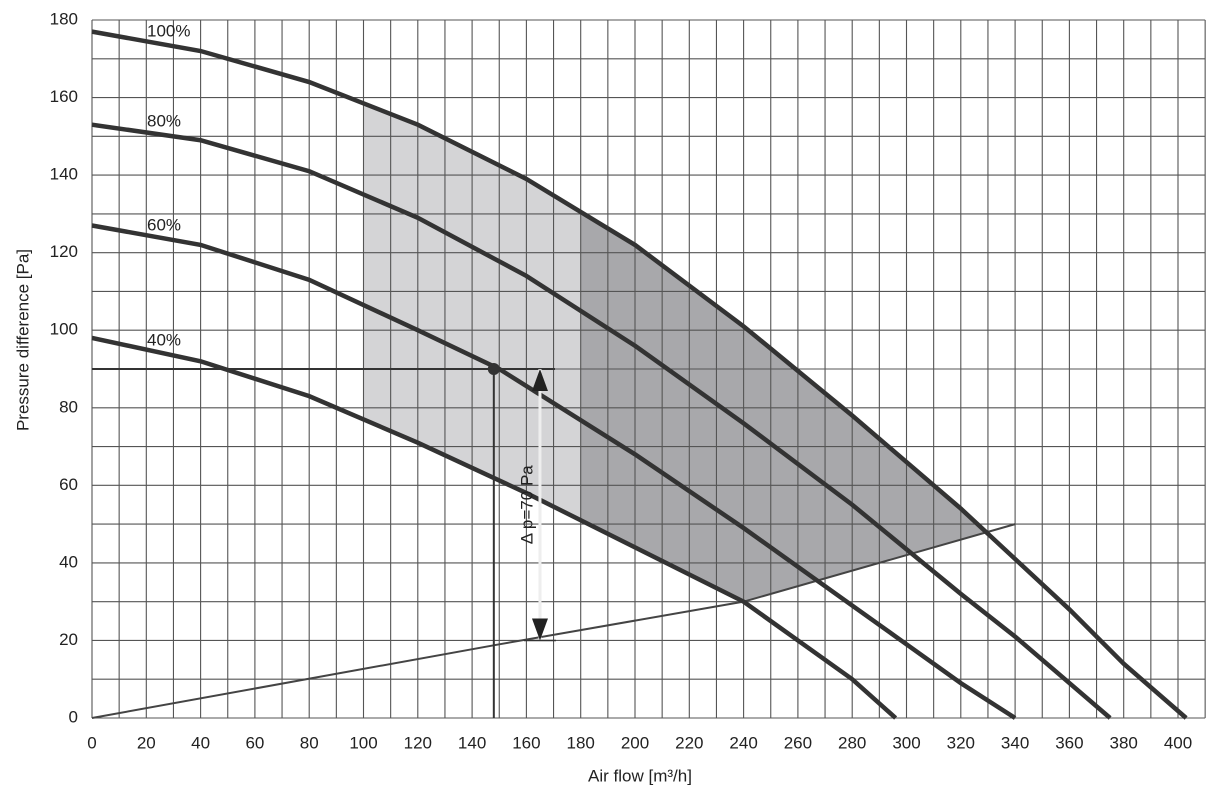 Image resolution: width=1207 pixels, height=787 pixels. What do you see at coordinates (73, 716) in the screenshot?
I see `y-tick-label: 0` at bounding box center [73, 716].